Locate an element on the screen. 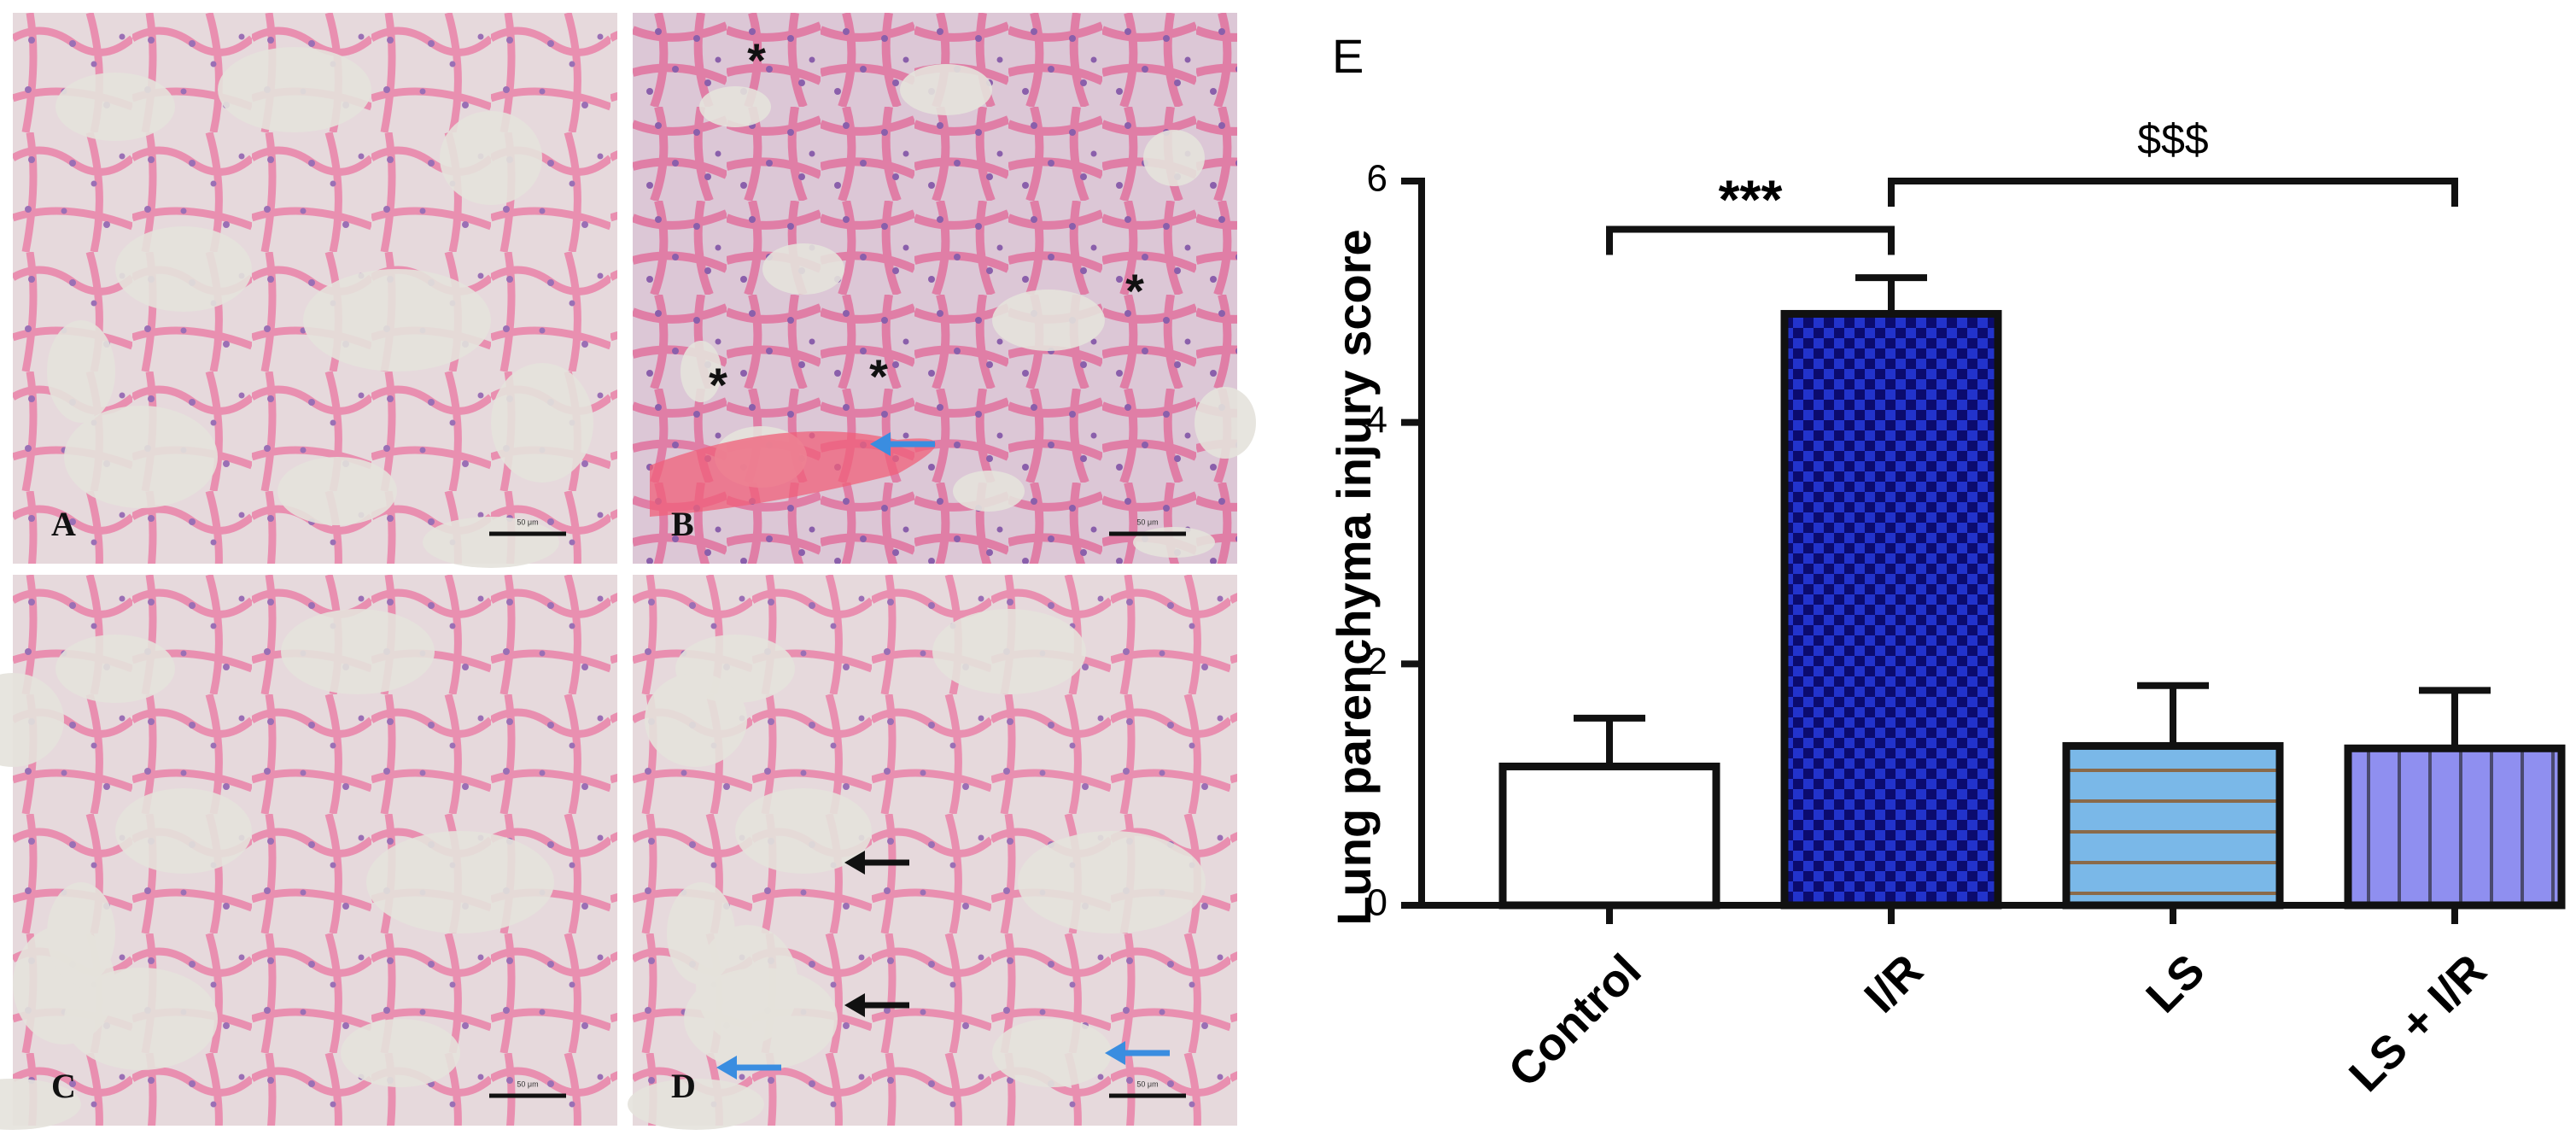  micrograph: D 50 μm is located at coordinates (932, 852).